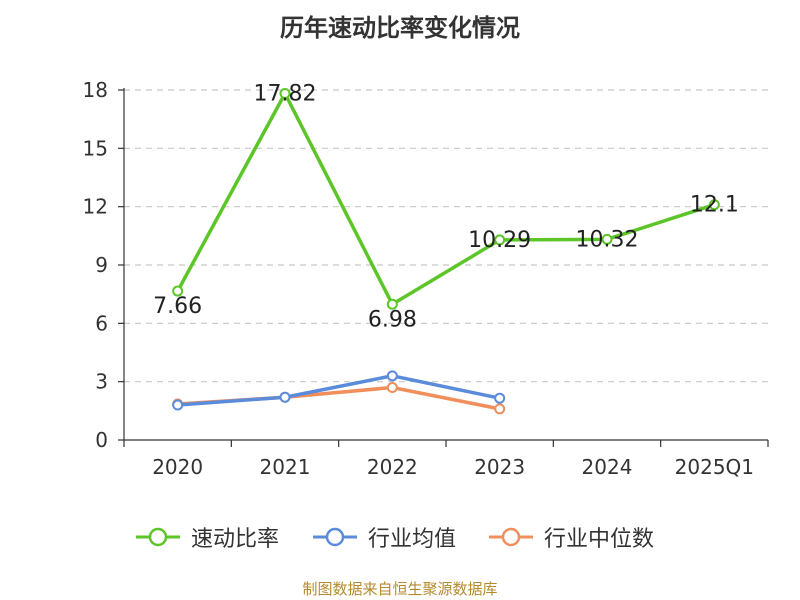 Image resolution: width=800 pixels, height=600 pixels. I want to click on x-tick-label: 2025Q1, so click(714, 467).